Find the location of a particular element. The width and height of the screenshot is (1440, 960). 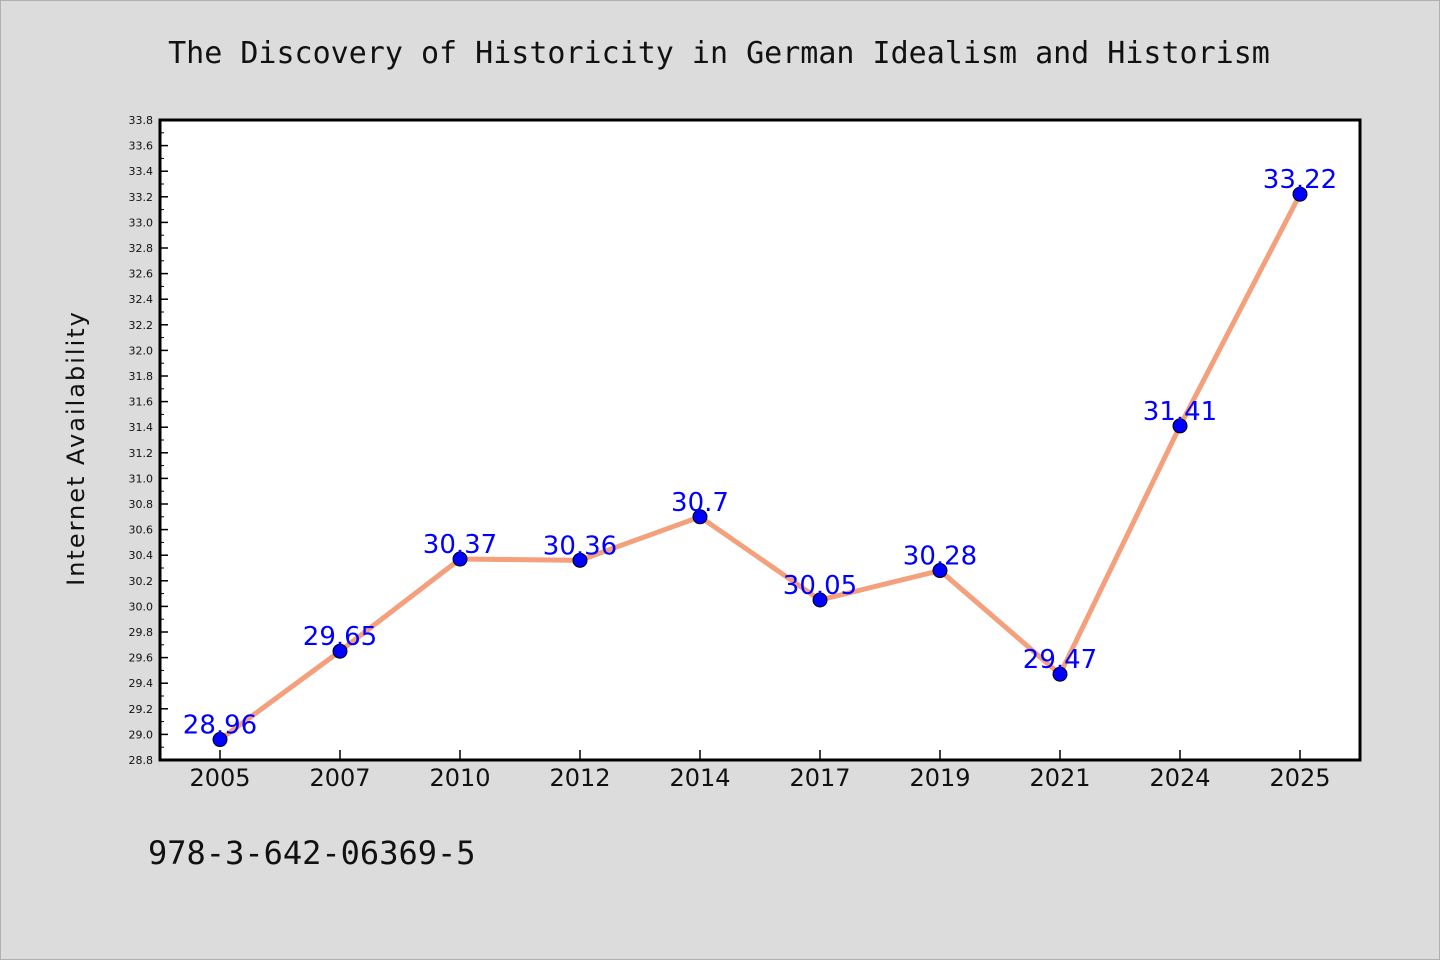

y-tick-label: 33.8 is located at coordinates (141, 120).